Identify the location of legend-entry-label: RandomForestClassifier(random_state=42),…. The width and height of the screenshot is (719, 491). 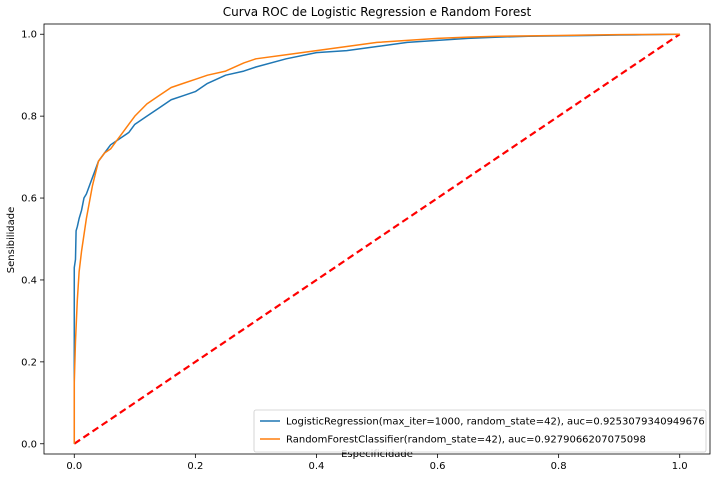
(466, 440).